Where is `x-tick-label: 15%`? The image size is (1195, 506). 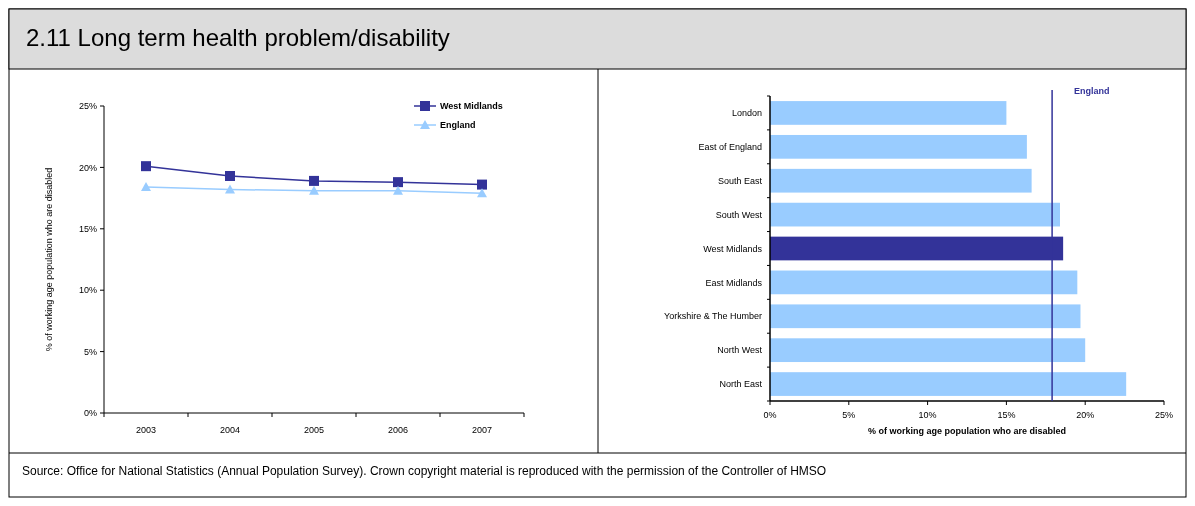 x-tick-label: 15% is located at coordinates (1006, 415).